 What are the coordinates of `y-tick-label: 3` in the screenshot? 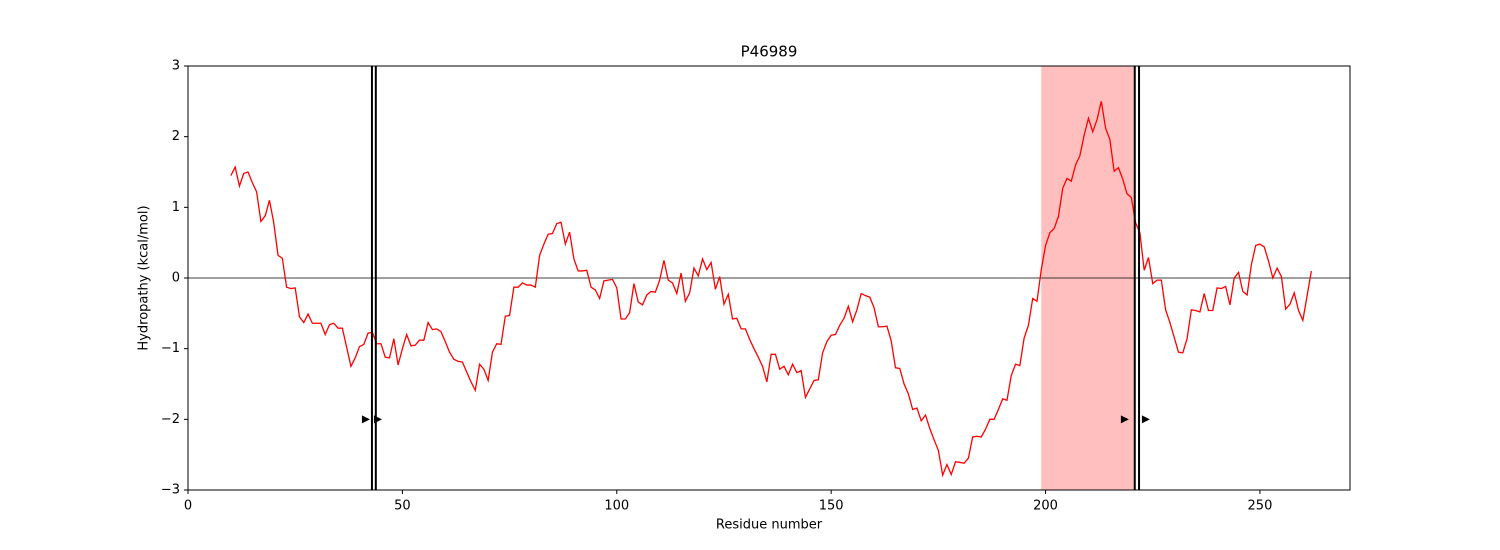 It's located at (176, 66).